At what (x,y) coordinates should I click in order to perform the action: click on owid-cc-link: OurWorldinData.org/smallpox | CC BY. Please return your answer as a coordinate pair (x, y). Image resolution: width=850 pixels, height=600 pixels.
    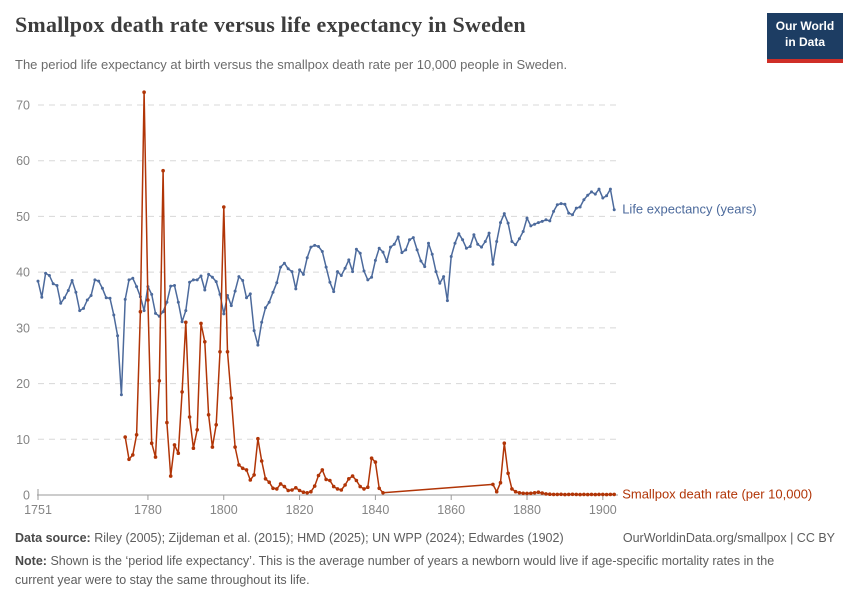
    Looking at the image, I should click on (728, 538).